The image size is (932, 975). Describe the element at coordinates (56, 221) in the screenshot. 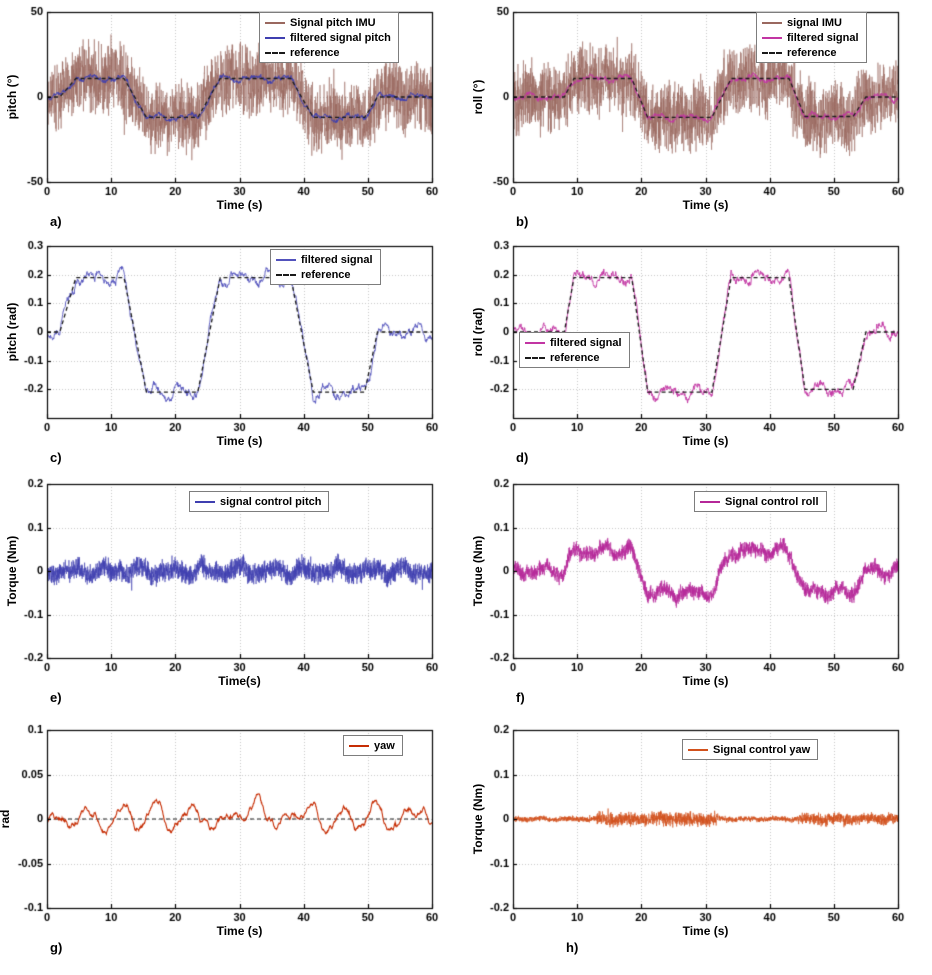

I see `panel-label: a)` at that location.